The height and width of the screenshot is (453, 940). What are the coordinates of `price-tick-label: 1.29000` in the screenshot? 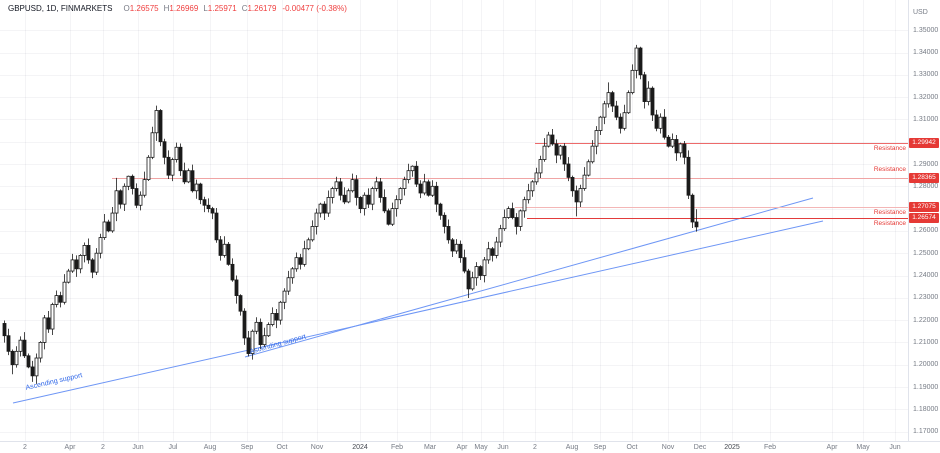 It's located at (926, 164).